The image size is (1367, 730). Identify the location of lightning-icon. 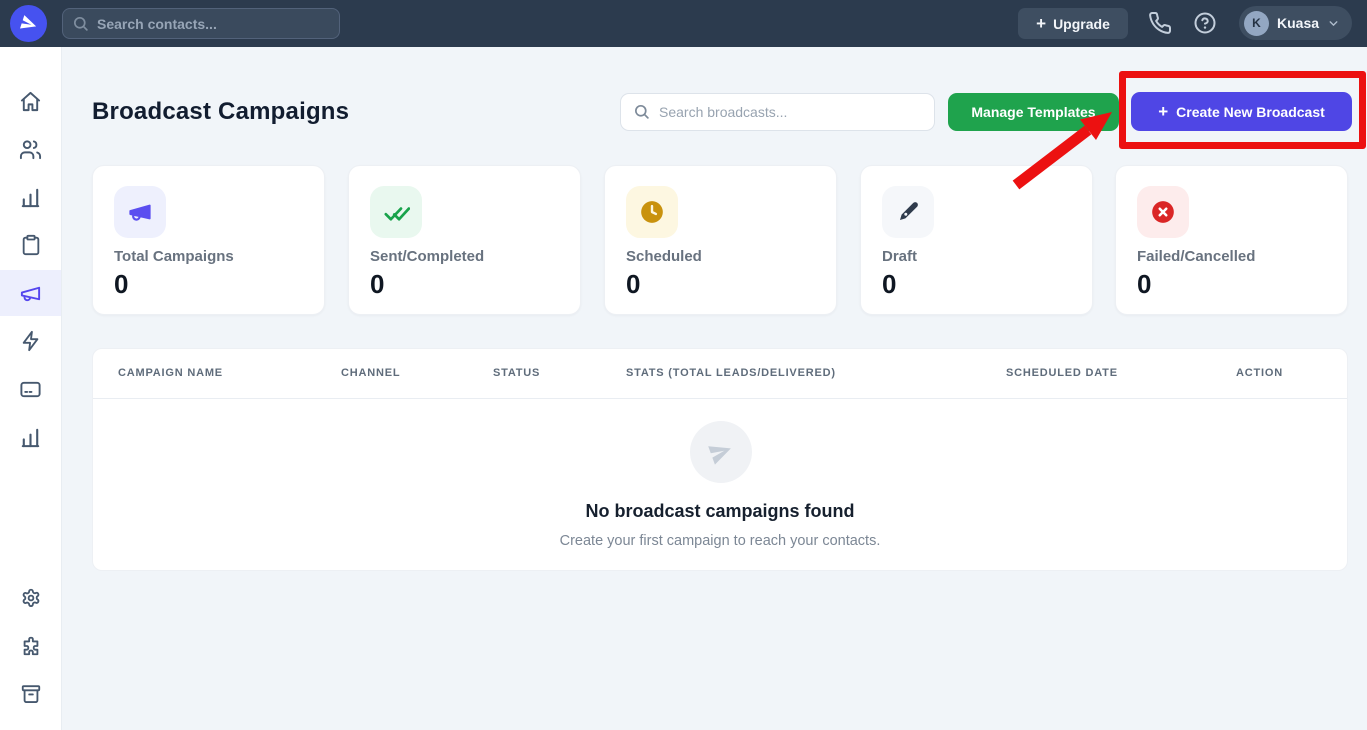
(30, 341).